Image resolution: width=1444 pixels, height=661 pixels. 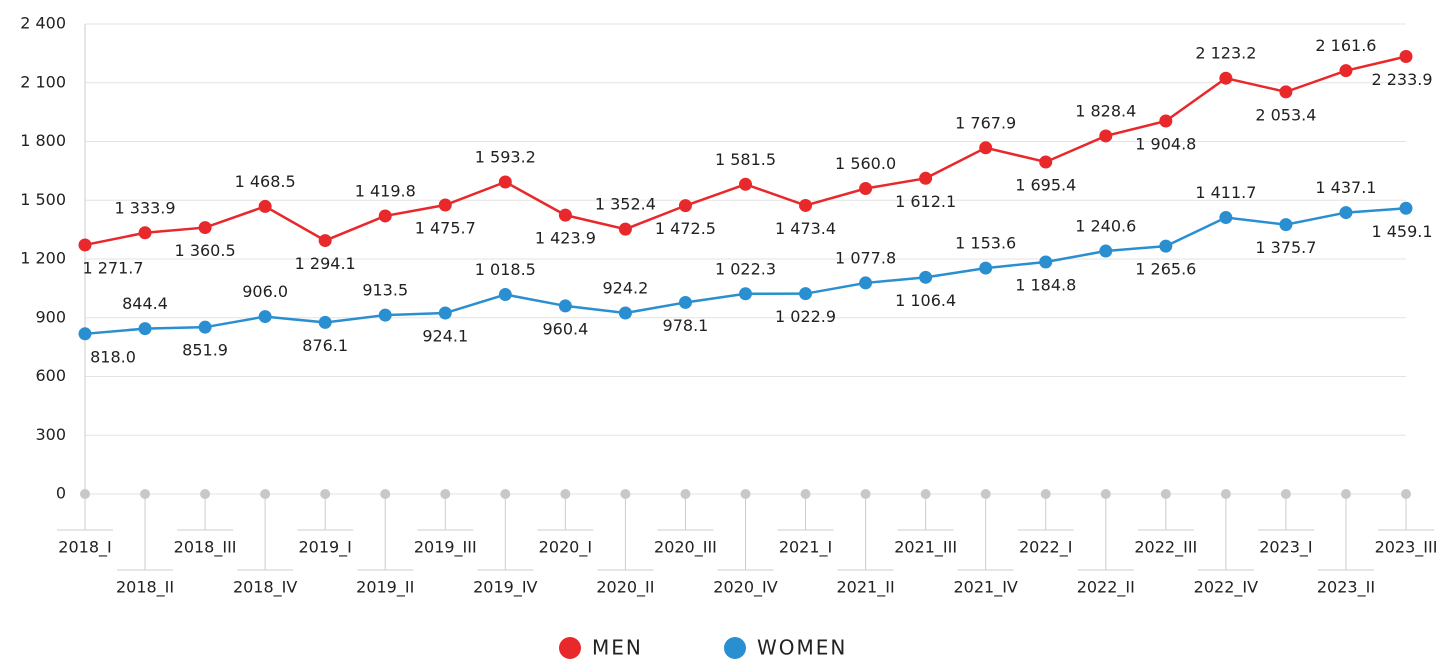 I want to click on data-label: 1 375.7, so click(x=1285, y=247).